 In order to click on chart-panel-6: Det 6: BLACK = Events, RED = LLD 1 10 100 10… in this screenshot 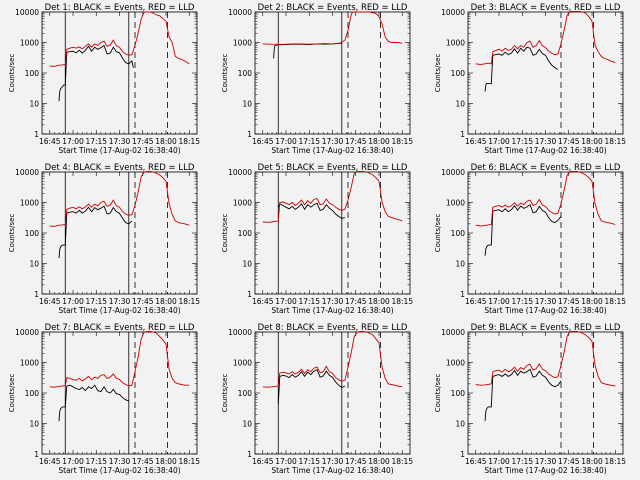, I will do `click(530, 239)`.